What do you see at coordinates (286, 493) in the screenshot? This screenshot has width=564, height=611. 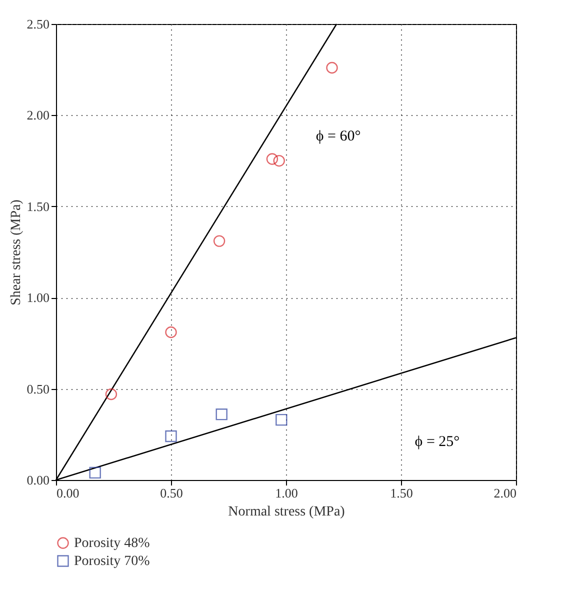 I see `x-tick-label: 1.00` at bounding box center [286, 493].